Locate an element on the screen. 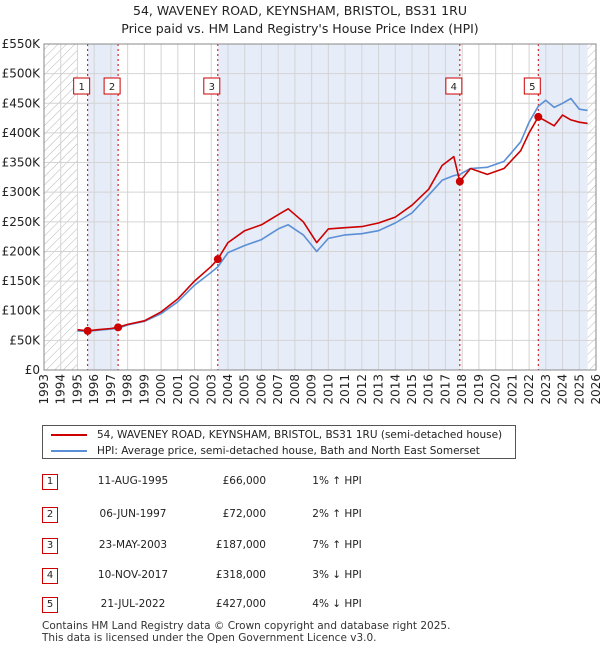 The image size is (600, 650). y-tick-label: £150K is located at coordinates (22, 281).